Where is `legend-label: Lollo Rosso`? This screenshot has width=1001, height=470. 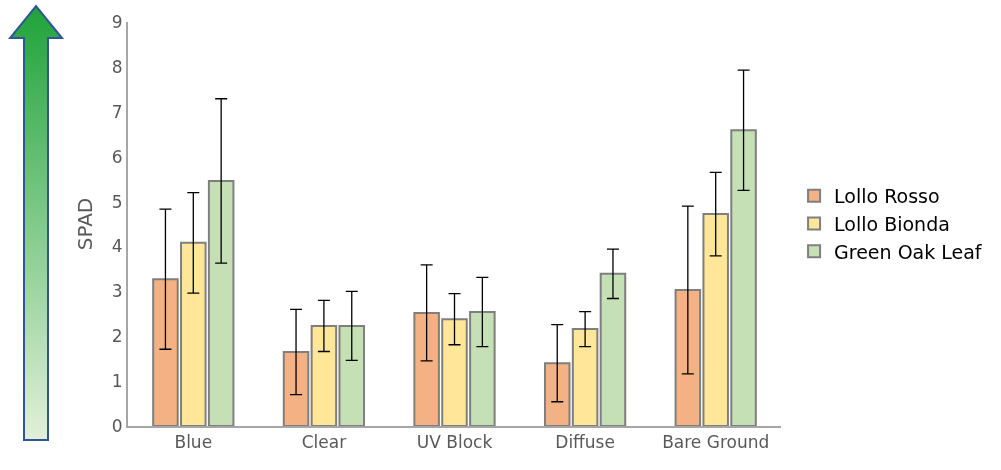 legend-label: Lollo Rosso is located at coordinates (887, 196).